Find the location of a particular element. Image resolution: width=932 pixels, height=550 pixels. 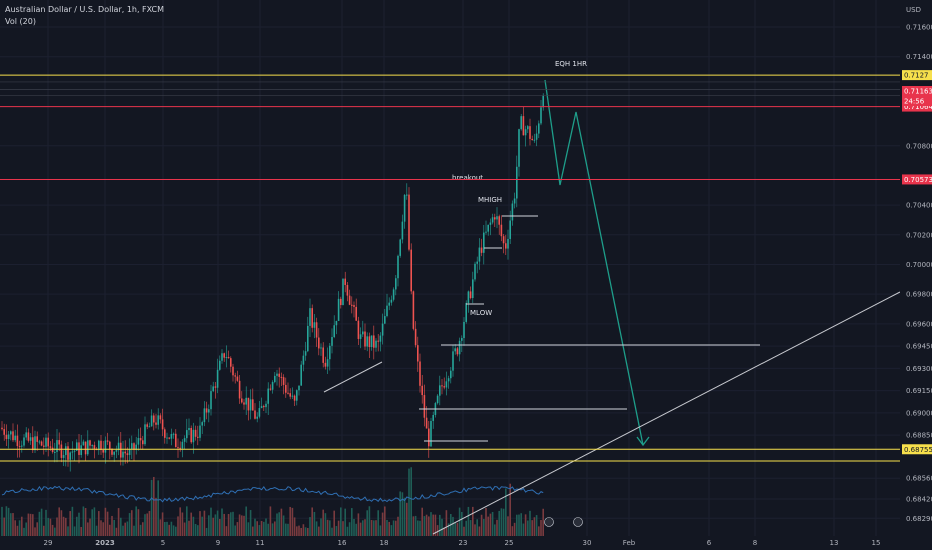

price-badge-label-0: 0.71163 is located at coordinates (918, 92).